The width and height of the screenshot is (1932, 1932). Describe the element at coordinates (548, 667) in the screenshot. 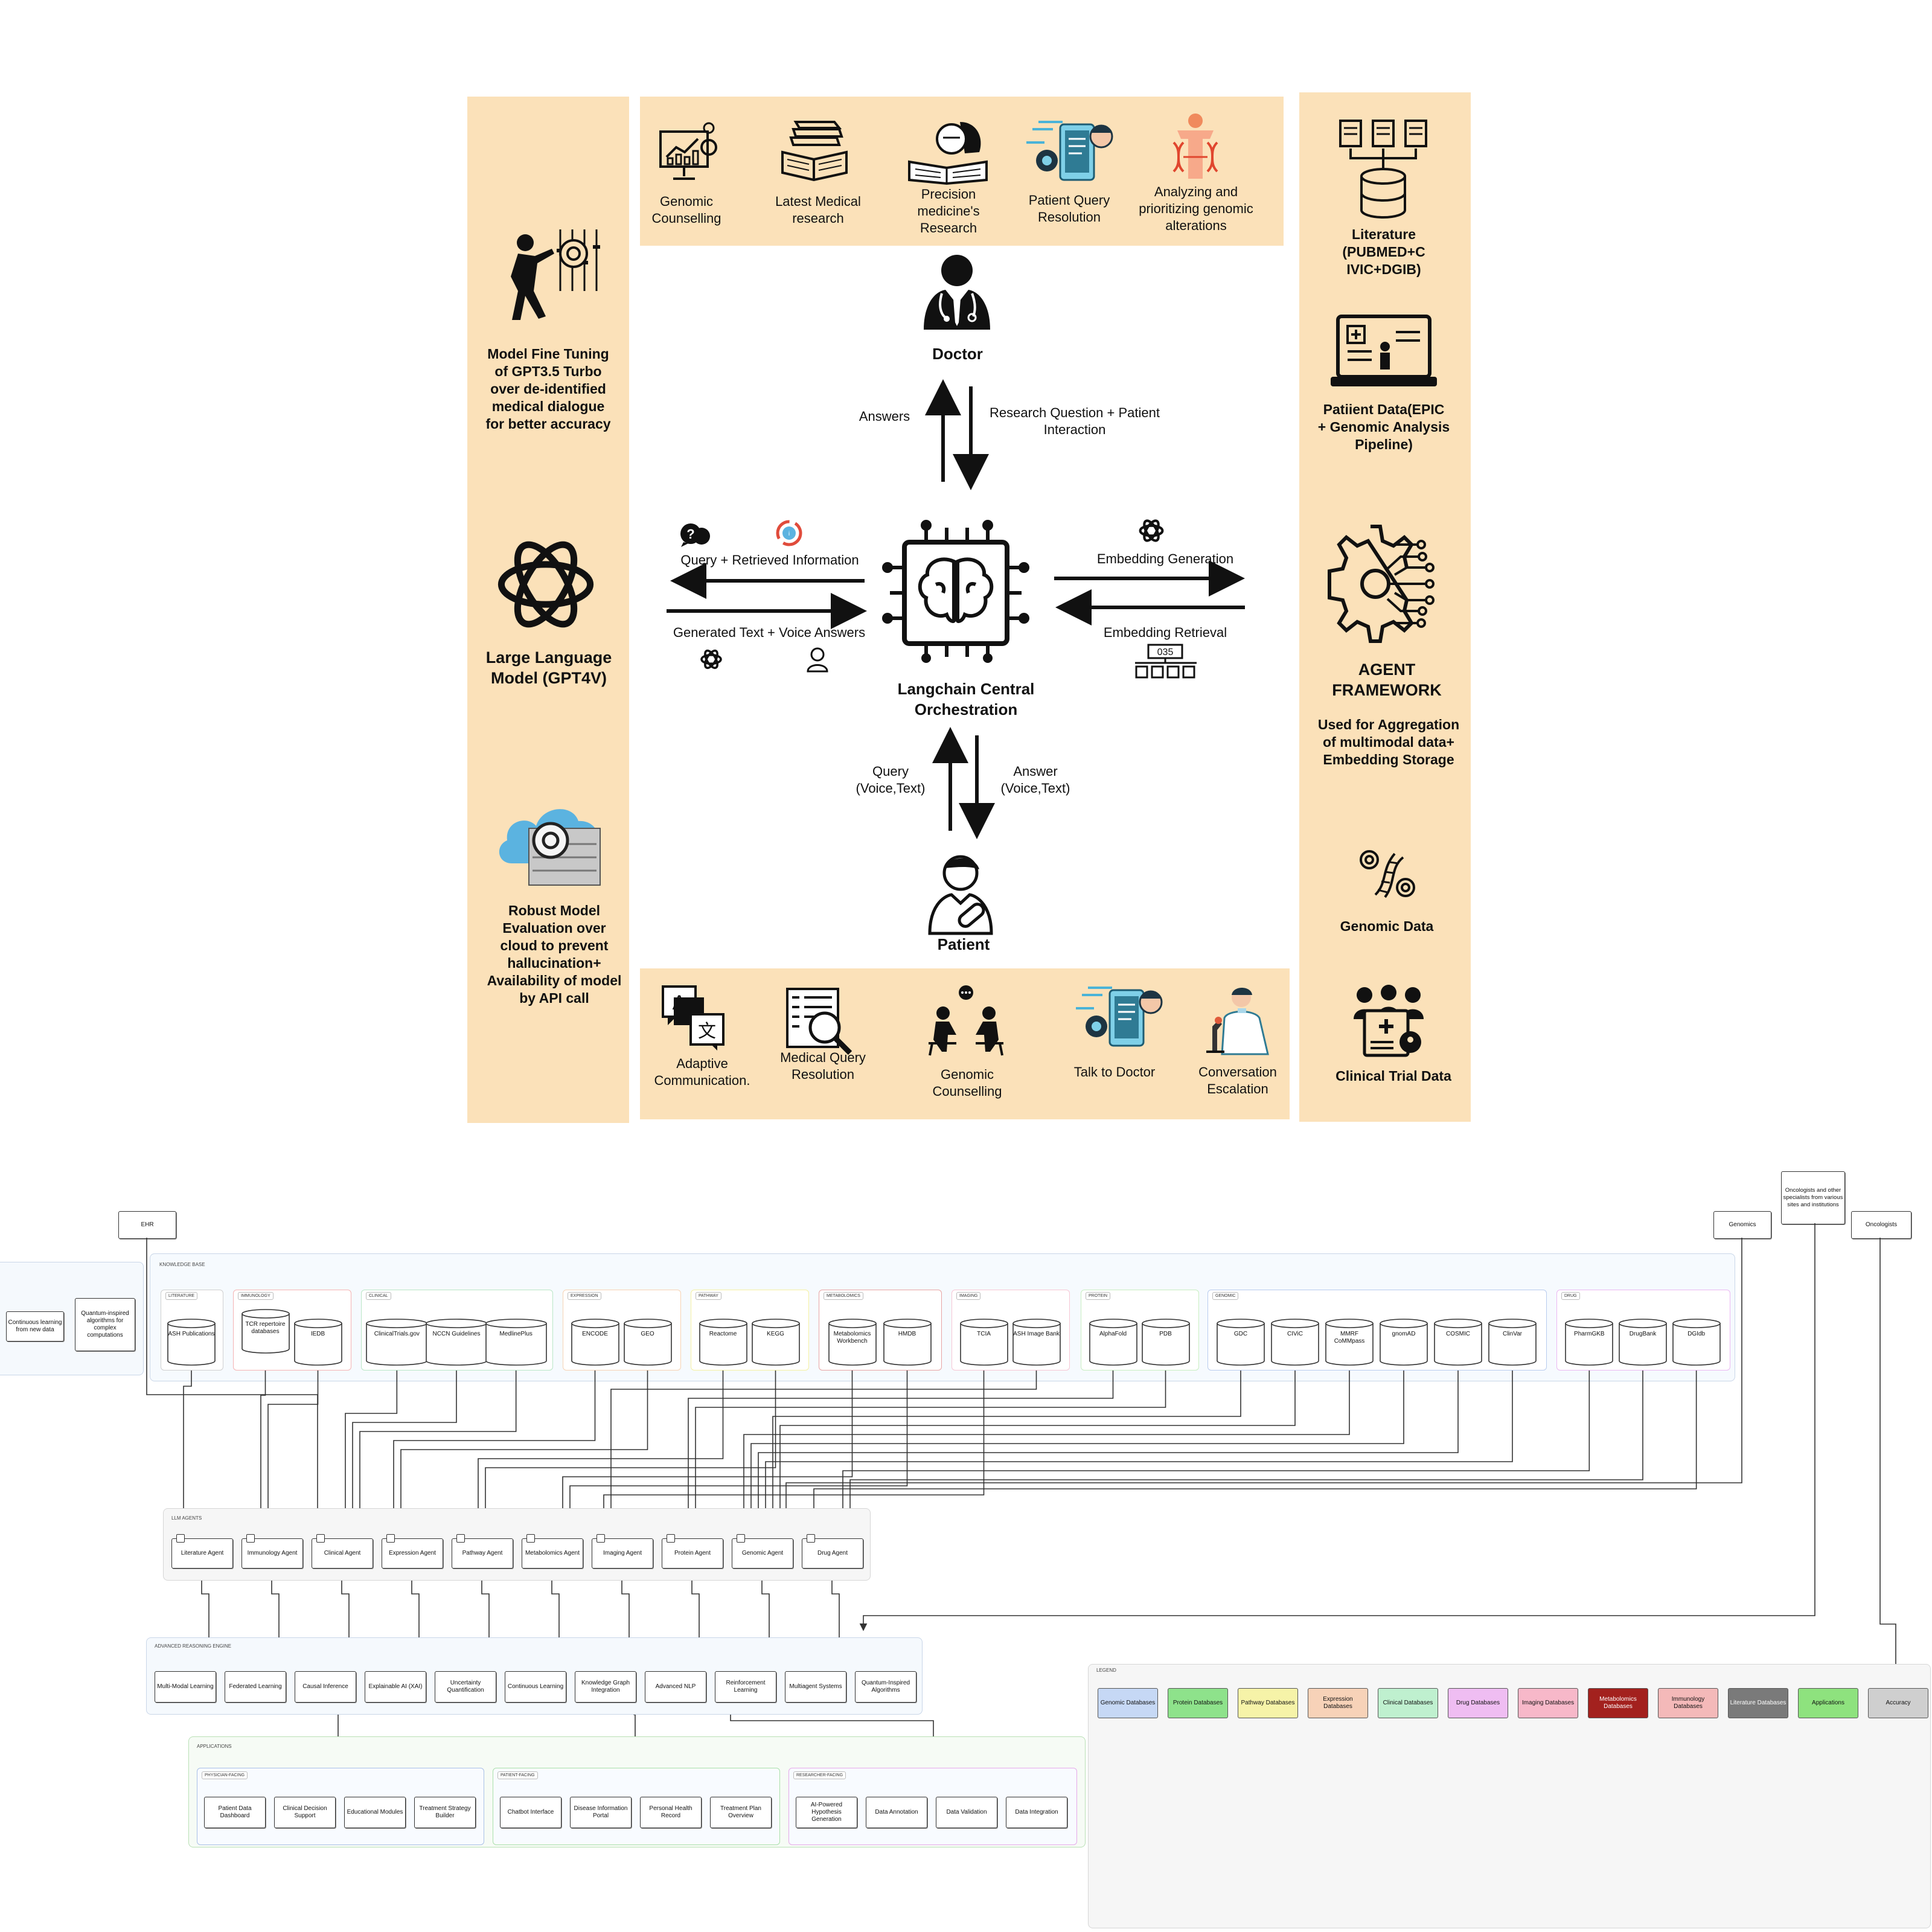

I see `llm-text: Large Language Model (GPT4V)` at that location.